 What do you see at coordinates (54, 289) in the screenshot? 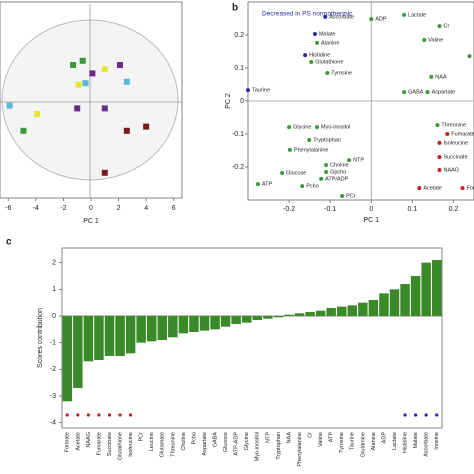
I see `y-tick-label: 1` at bounding box center [54, 289].